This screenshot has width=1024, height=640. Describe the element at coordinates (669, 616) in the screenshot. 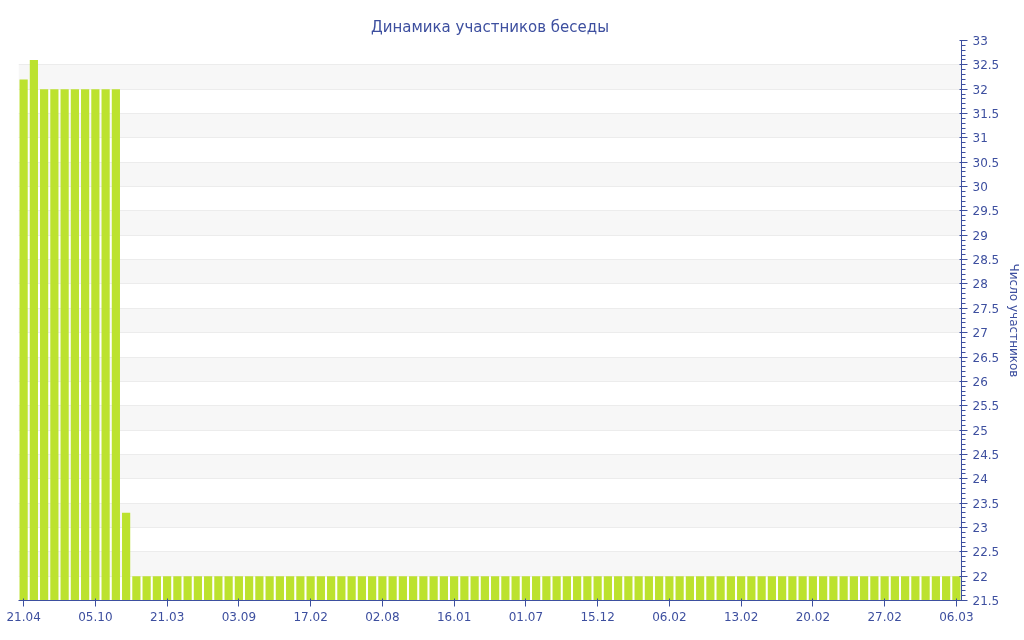

I see `x-tick-label: 06.02` at that location.